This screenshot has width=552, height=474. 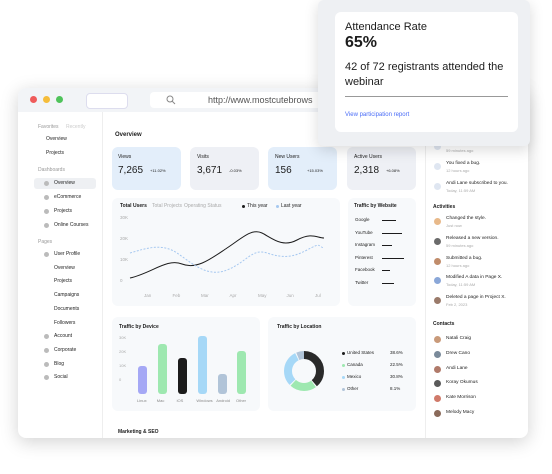 I want to click on section-title: Marketing & SEO, so click(x=138, y=432).